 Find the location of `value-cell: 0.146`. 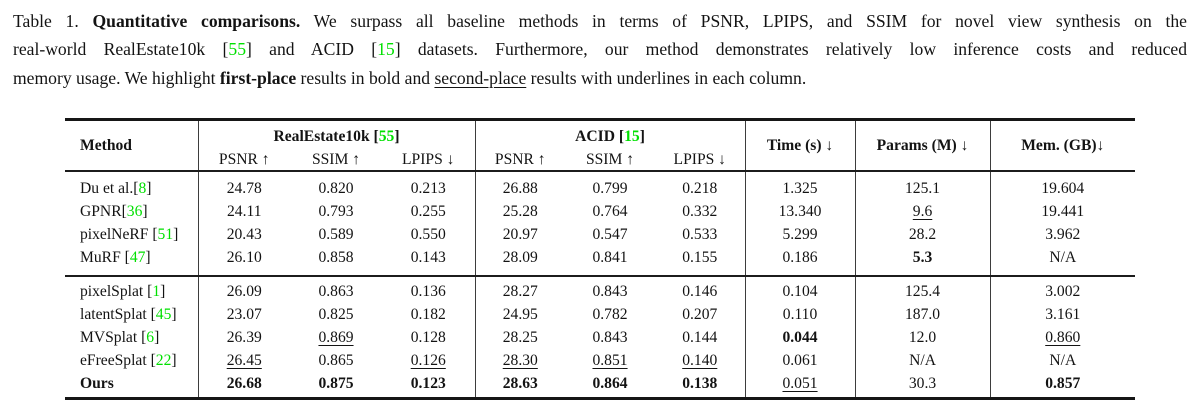

value-cell: 0.146 is located at coordinates (700, 289).